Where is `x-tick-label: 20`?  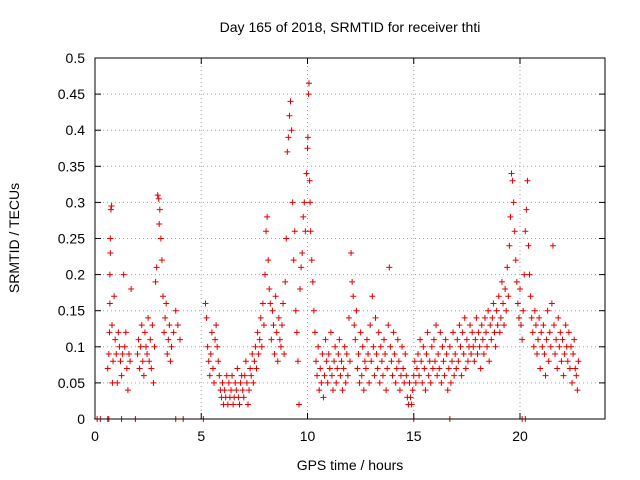 x-tick-label: 20 is located at coordinates (520, 436).